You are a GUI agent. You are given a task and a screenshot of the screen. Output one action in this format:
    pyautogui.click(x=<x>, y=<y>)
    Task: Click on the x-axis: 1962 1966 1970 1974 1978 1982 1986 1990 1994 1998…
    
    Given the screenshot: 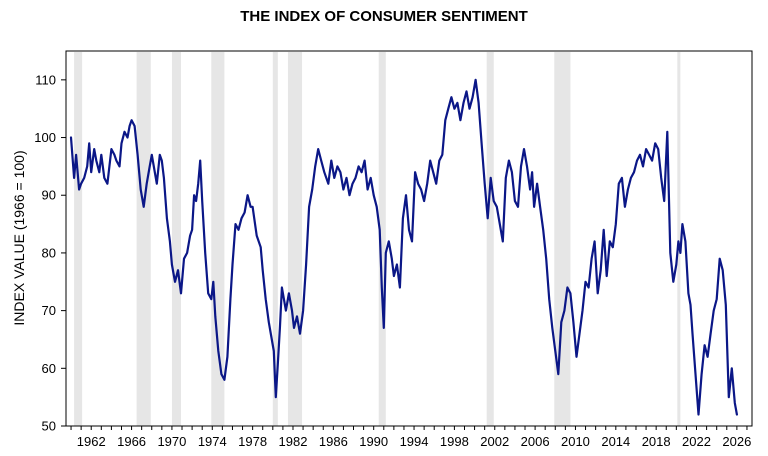 What is the action you would take?
    pyautogui.click(x=410, y=437)
    